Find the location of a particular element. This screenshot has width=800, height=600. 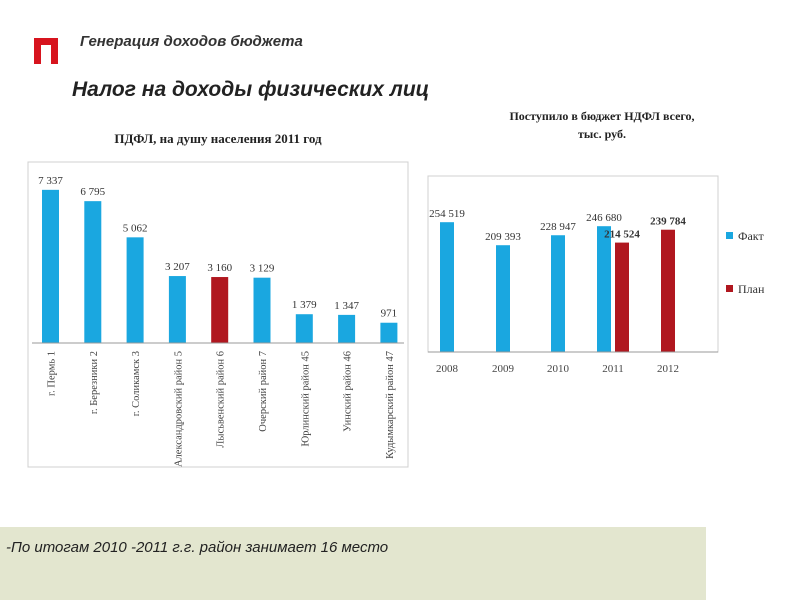

chart1-data-label: 3 207 is located at coordinates (177, 267).